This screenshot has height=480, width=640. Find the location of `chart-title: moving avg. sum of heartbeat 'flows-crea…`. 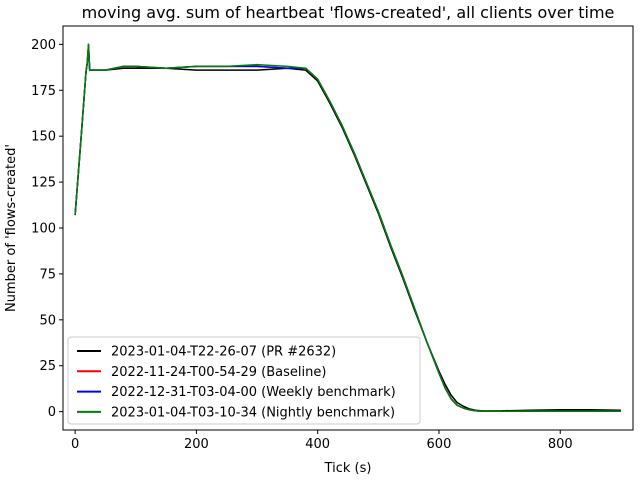

chart-title: moving avg. sum of heartbeat 'flows-crea… is located at coordinates (348, 12).